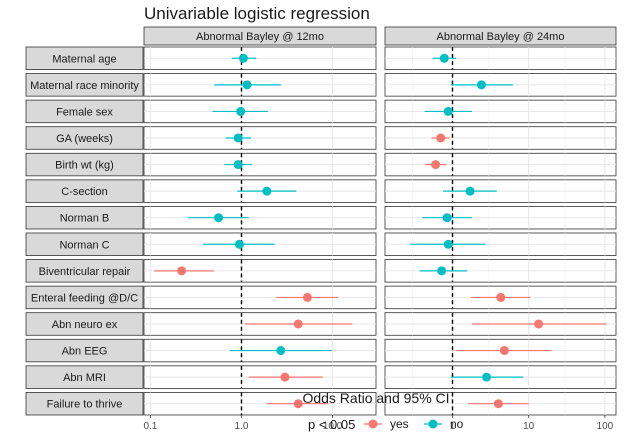 This screenshot has height=446, width=624. What do you see at coordinates (433, 424) in the screenshot?
I see `legend-no-marker` at bounding box center [433, 424].